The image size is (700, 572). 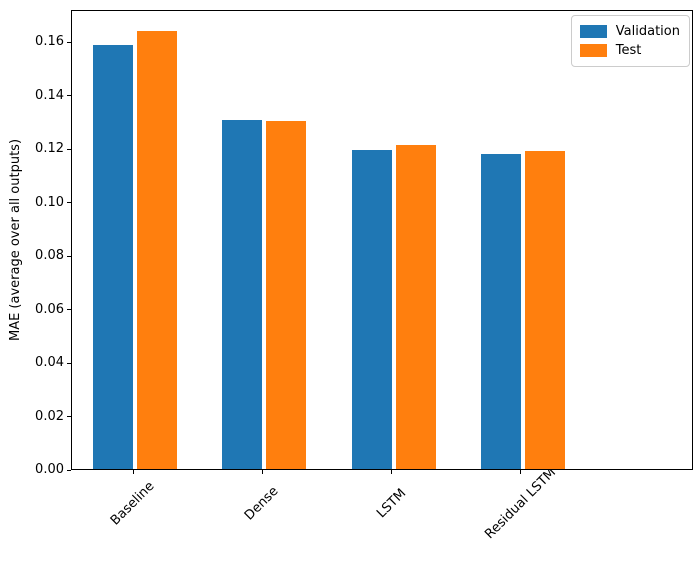 What do you see at coordinates (69, 42) in the screenshot?
I see `y-tick-mark-0.16` at bounding box center [69, 42].